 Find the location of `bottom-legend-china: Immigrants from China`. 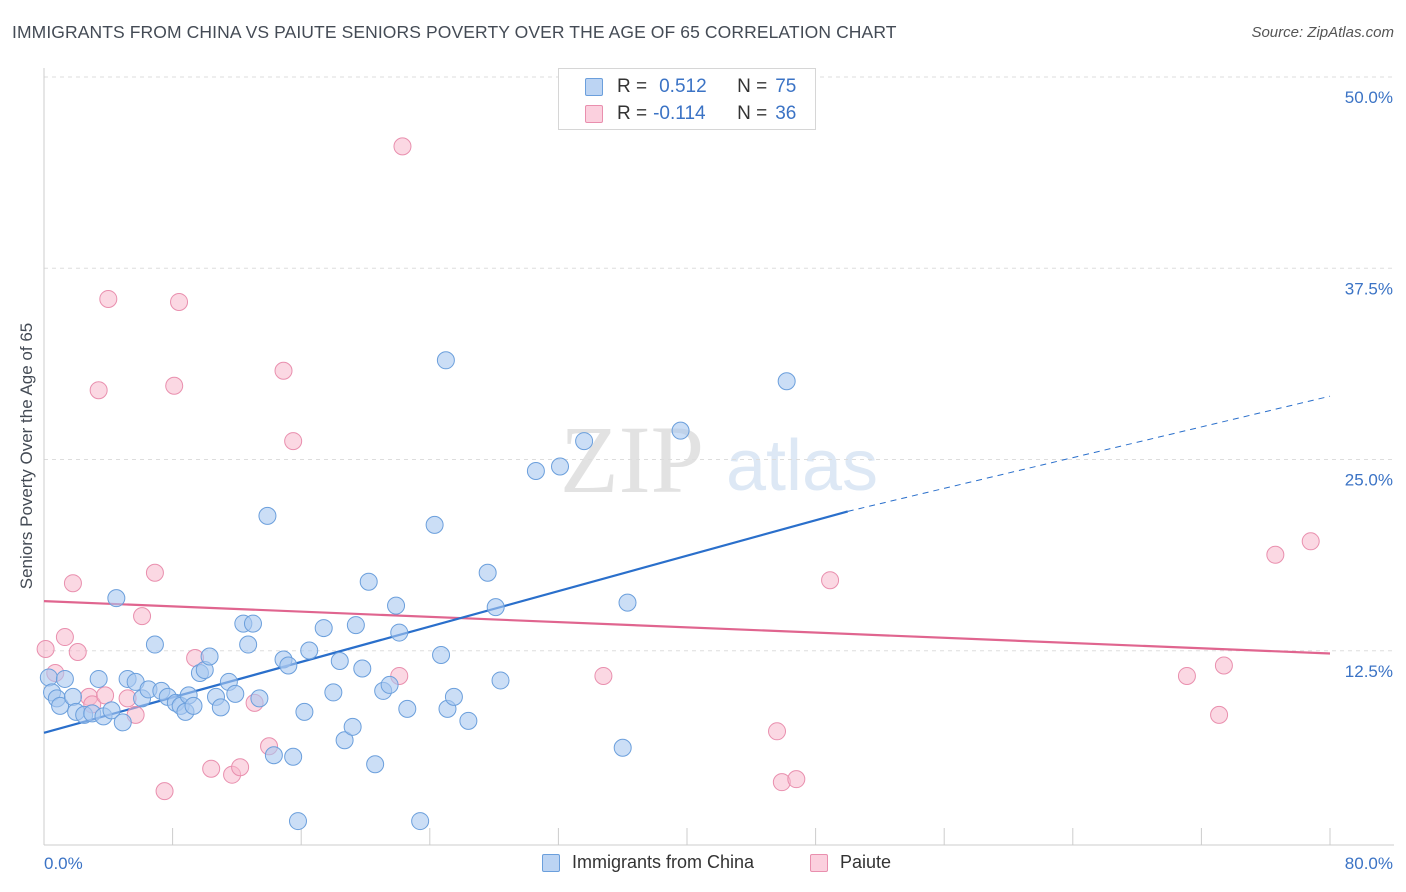

bottom-legend-china: Immigrants from China is located at coordinates (648, 862).